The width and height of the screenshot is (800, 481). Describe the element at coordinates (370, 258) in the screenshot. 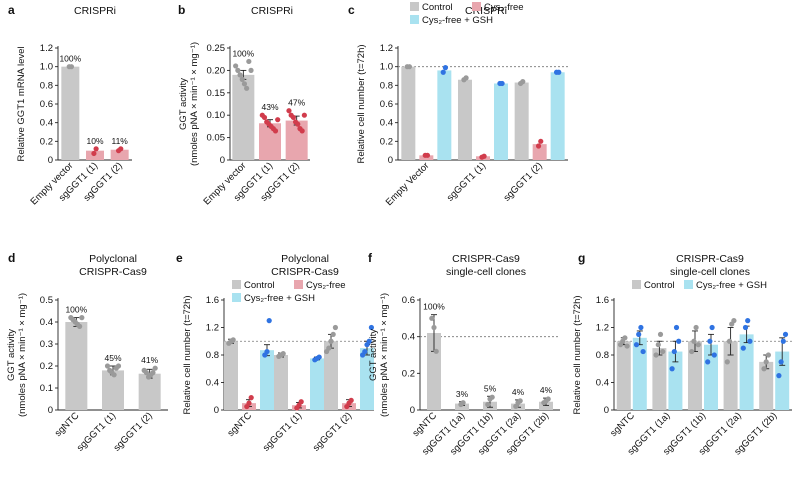

I see `panel-letter: f` at that location.